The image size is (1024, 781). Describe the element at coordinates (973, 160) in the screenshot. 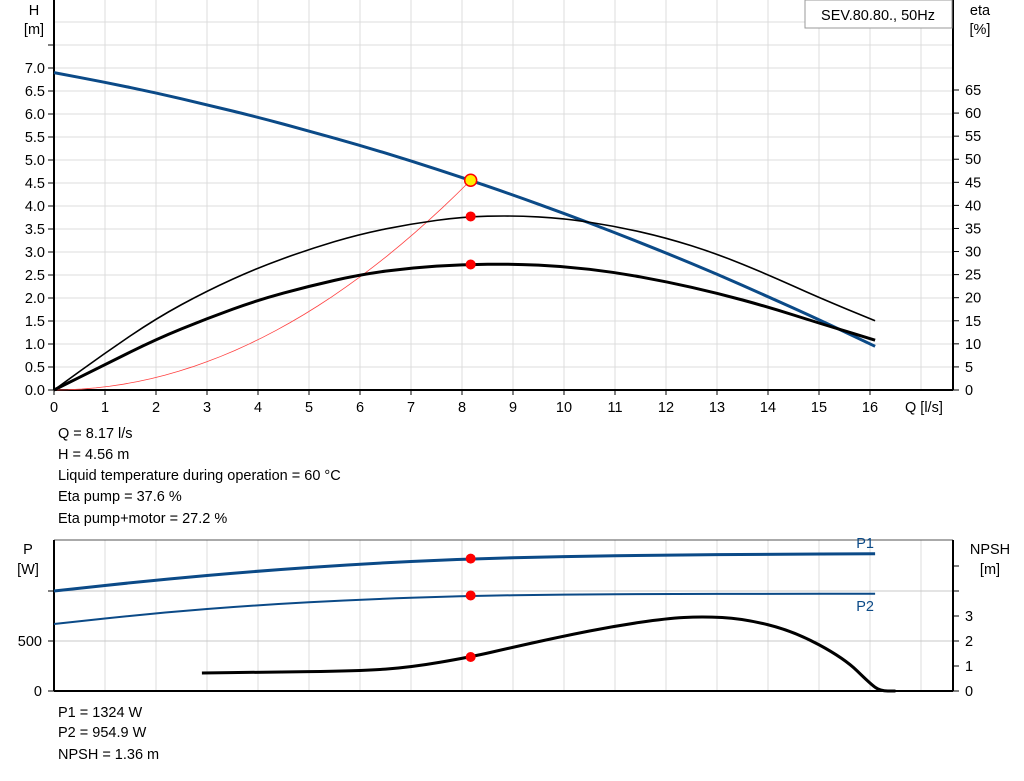

I see `y2-tick-label: 50` at that location.